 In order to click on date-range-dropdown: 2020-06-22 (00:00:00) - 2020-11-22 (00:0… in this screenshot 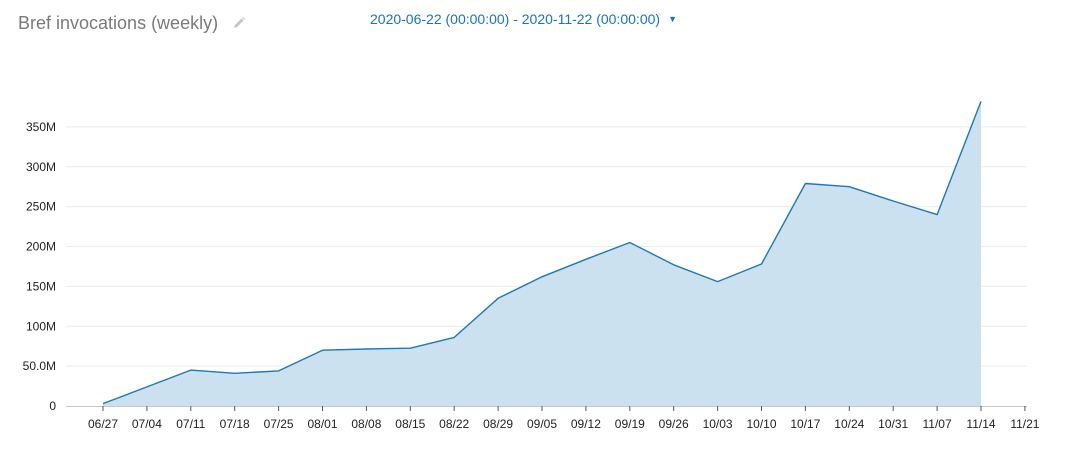, I will do `click(523, 19)`.